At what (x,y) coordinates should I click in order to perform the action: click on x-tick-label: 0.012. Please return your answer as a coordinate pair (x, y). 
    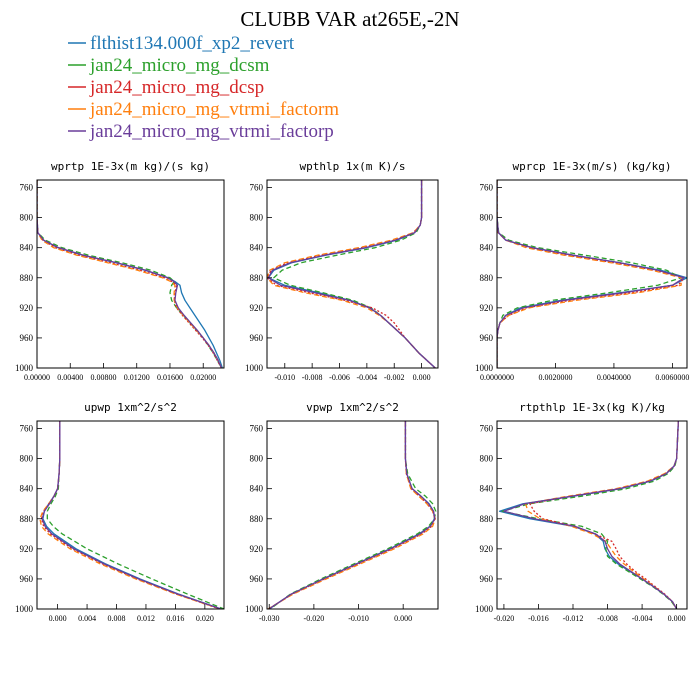
    Looking at the image, I should click on (146, 618).